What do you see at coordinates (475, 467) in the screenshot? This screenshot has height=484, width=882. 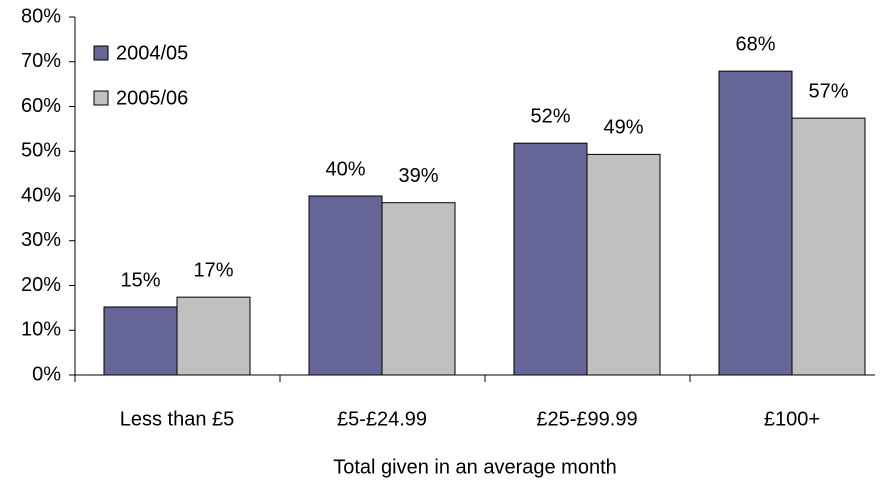 I see `x-axis-title: Total given in an average month` at bounding box center [475, 467].